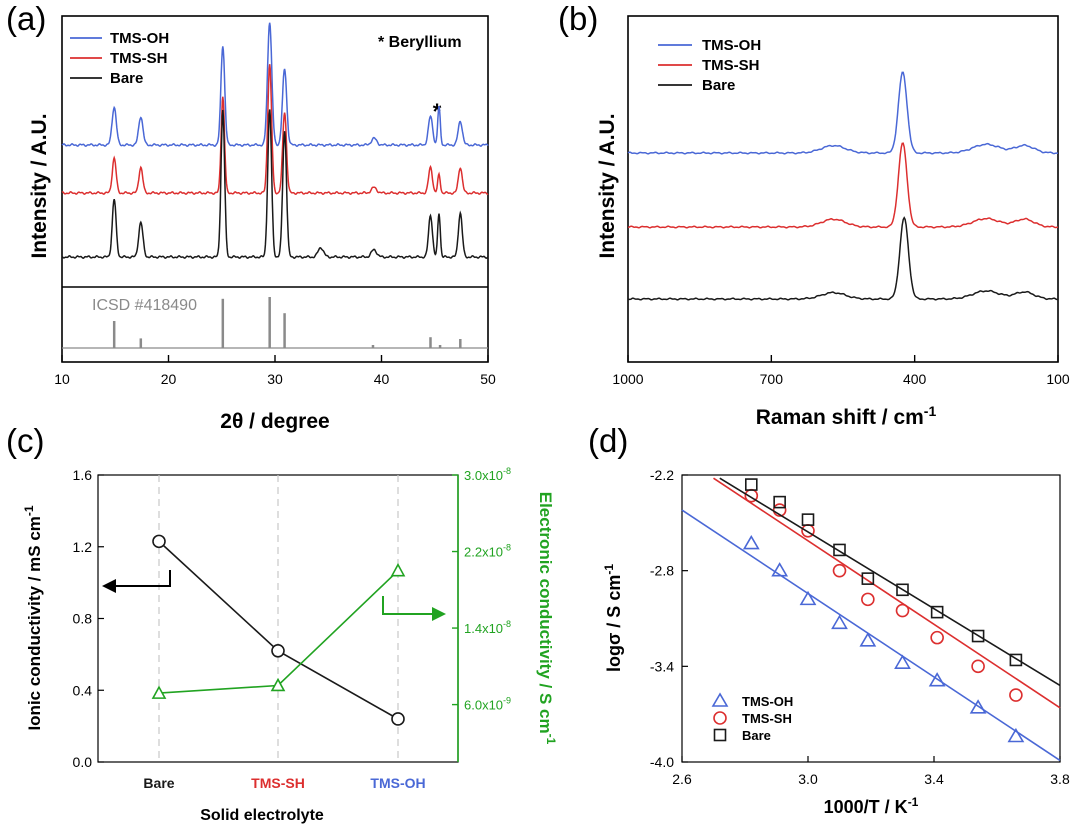 This screenshot has width=1080, height=833. Describe the element at coordinates (720, 699) in the screenshot. I see `panel-d-legend-marker-tms-oh` at that location.